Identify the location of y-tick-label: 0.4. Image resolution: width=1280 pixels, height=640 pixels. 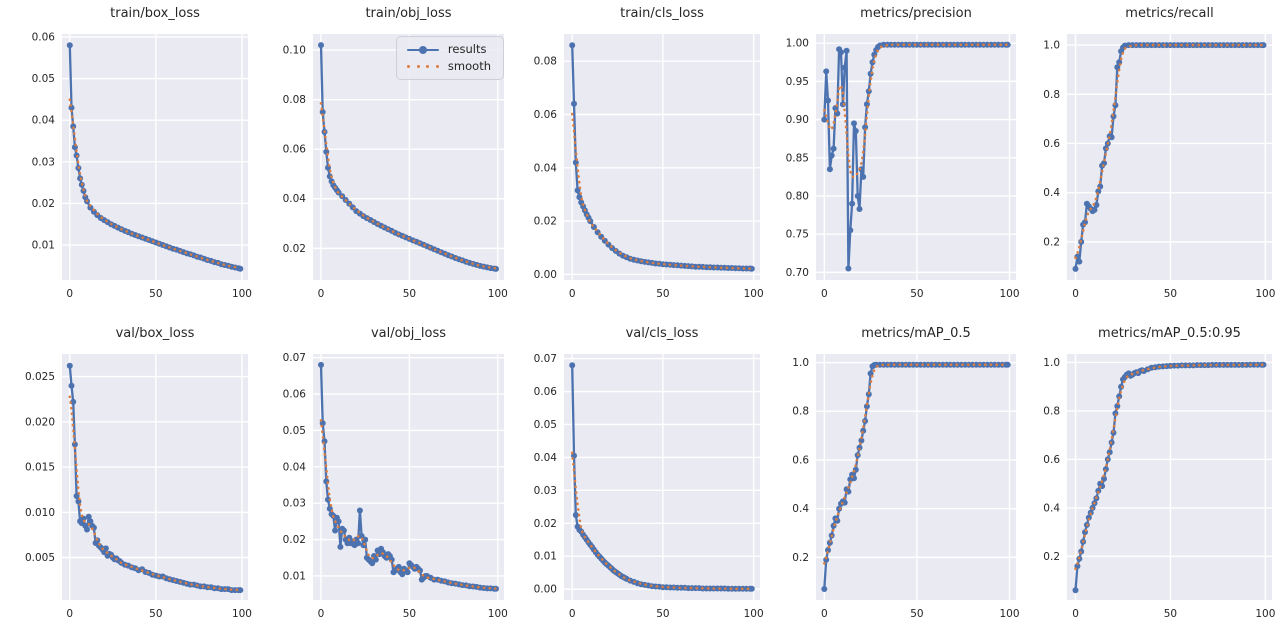
(1051, 508).